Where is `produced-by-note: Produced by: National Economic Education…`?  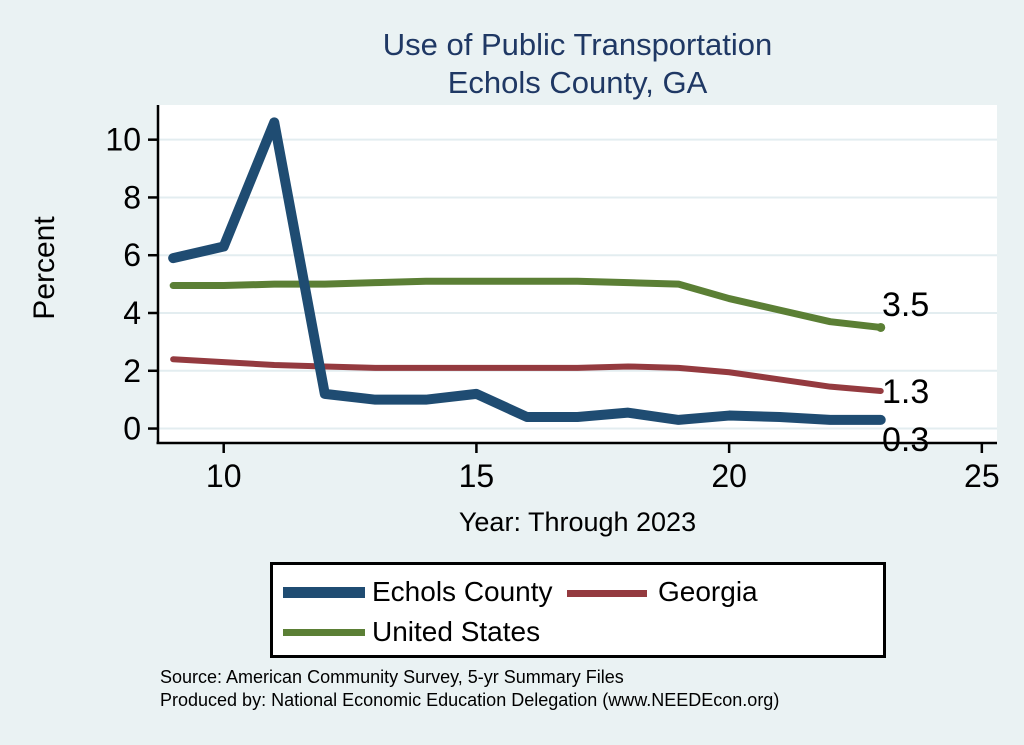
produced-by-note: Produced by: National Economic Education… is located at coordinates (470, 700).